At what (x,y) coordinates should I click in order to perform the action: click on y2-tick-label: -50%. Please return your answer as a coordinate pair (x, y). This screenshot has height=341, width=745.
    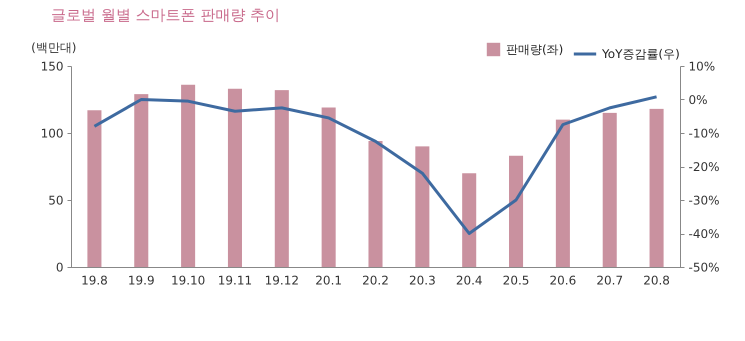
    Looking at the image, I should click on (704, 267).